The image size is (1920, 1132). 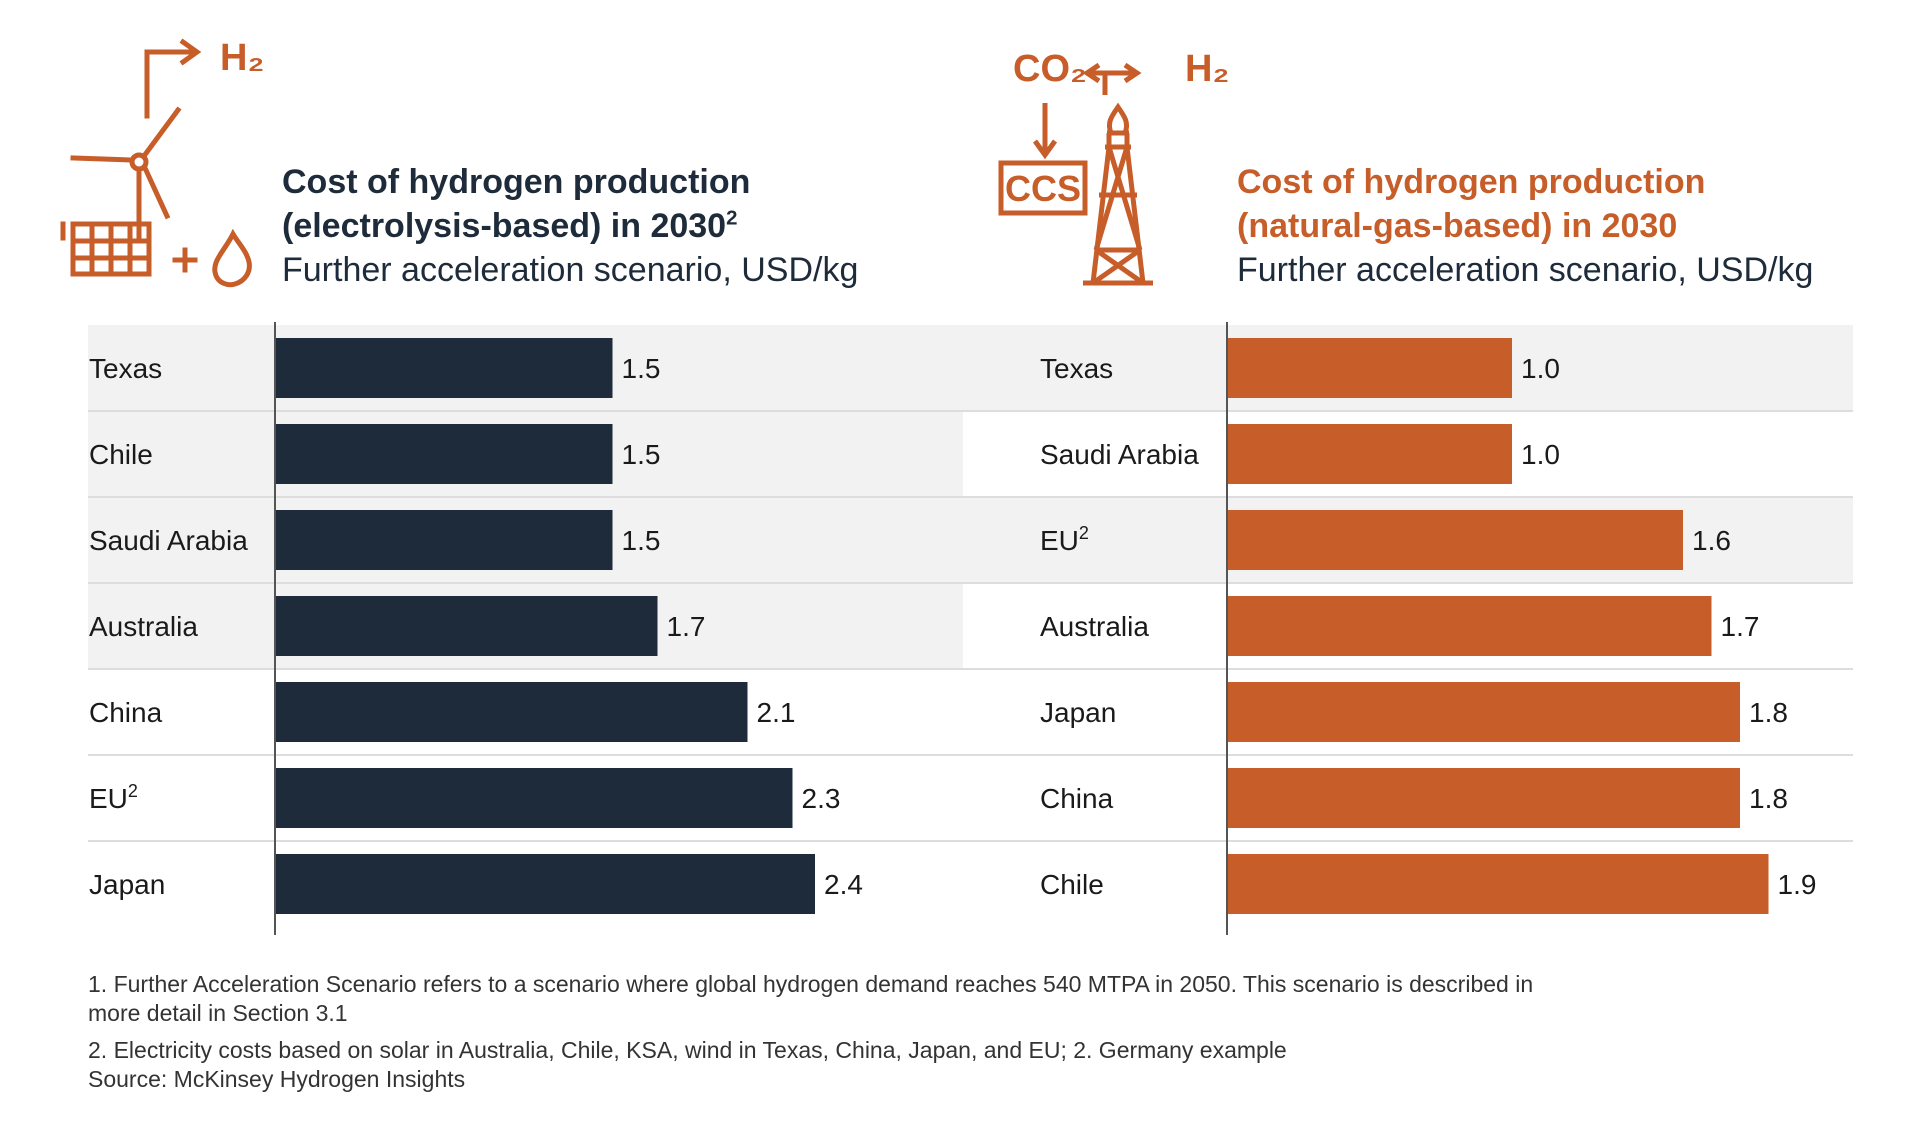 I want to click on right-title-line2: (natural-gas-based) in 2030, so click(x=1457, y=226).